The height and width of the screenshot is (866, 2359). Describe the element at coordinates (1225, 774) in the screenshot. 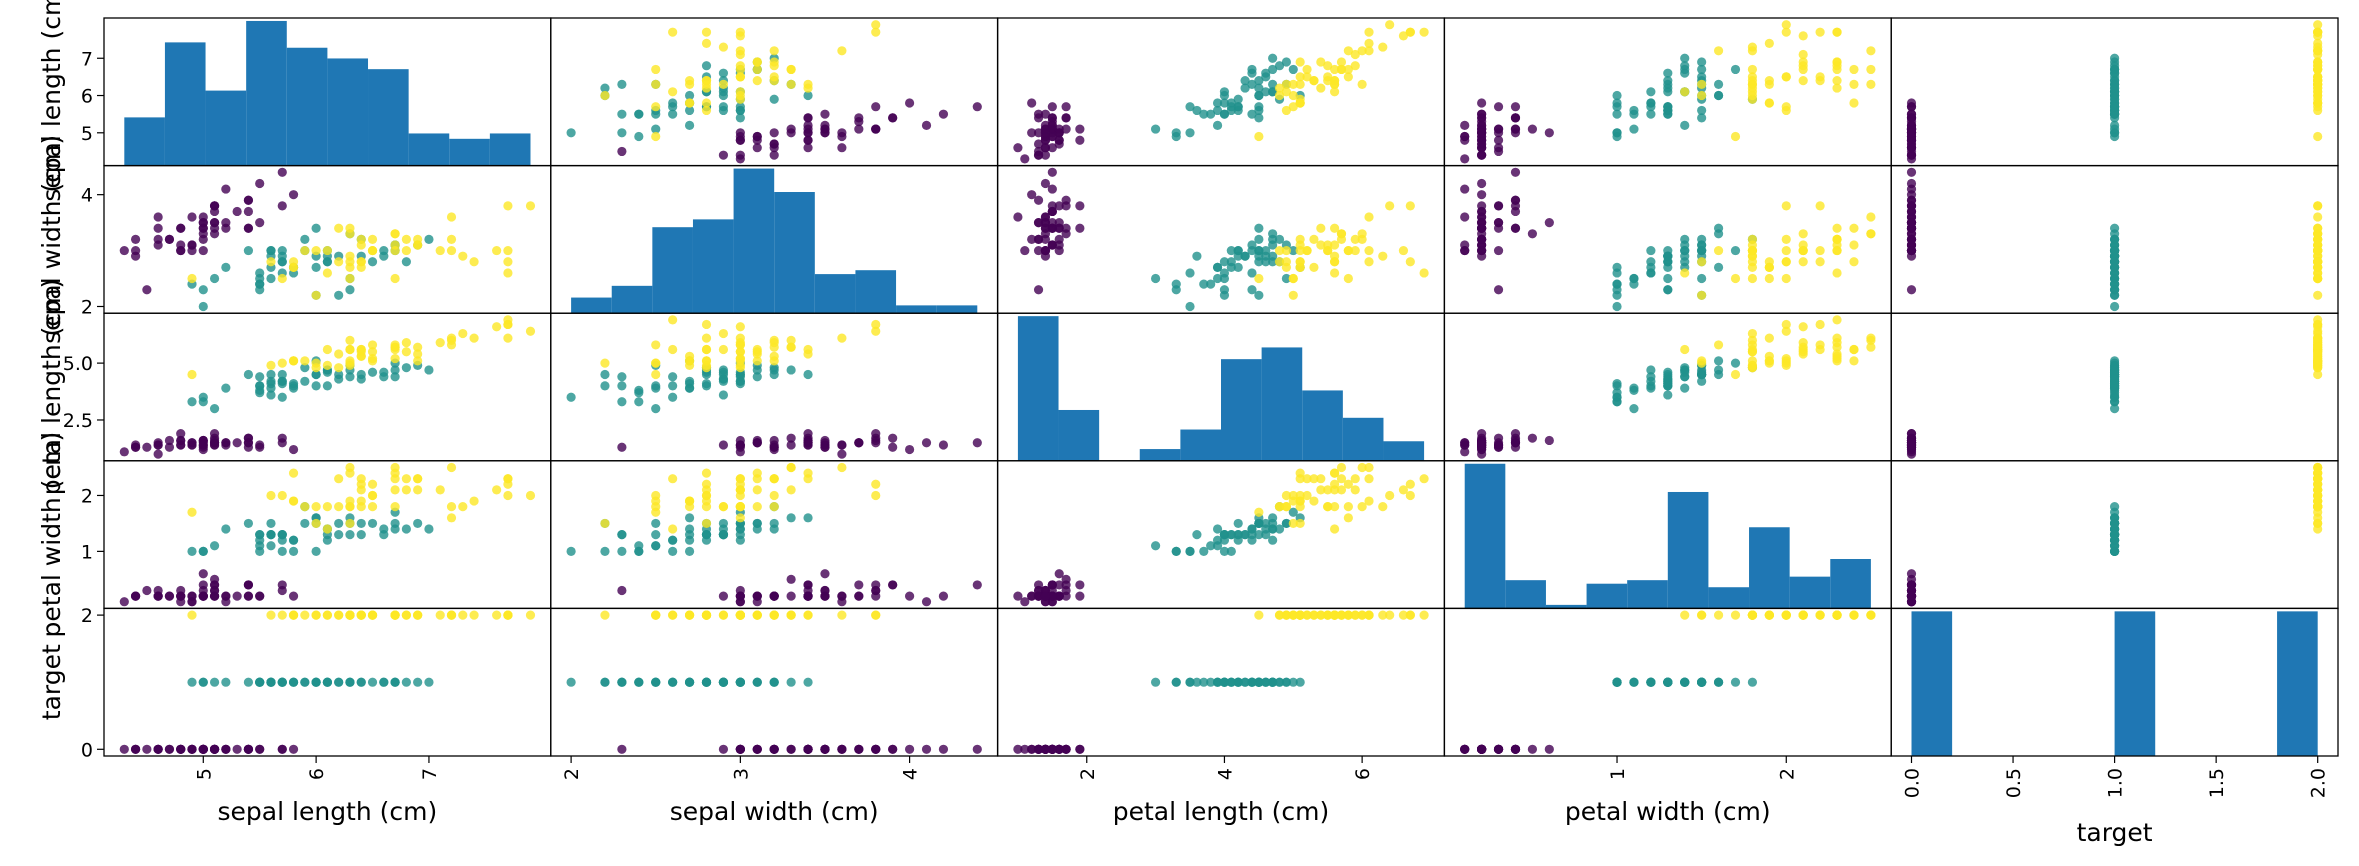

I see `xtick-label: 4` at that location.